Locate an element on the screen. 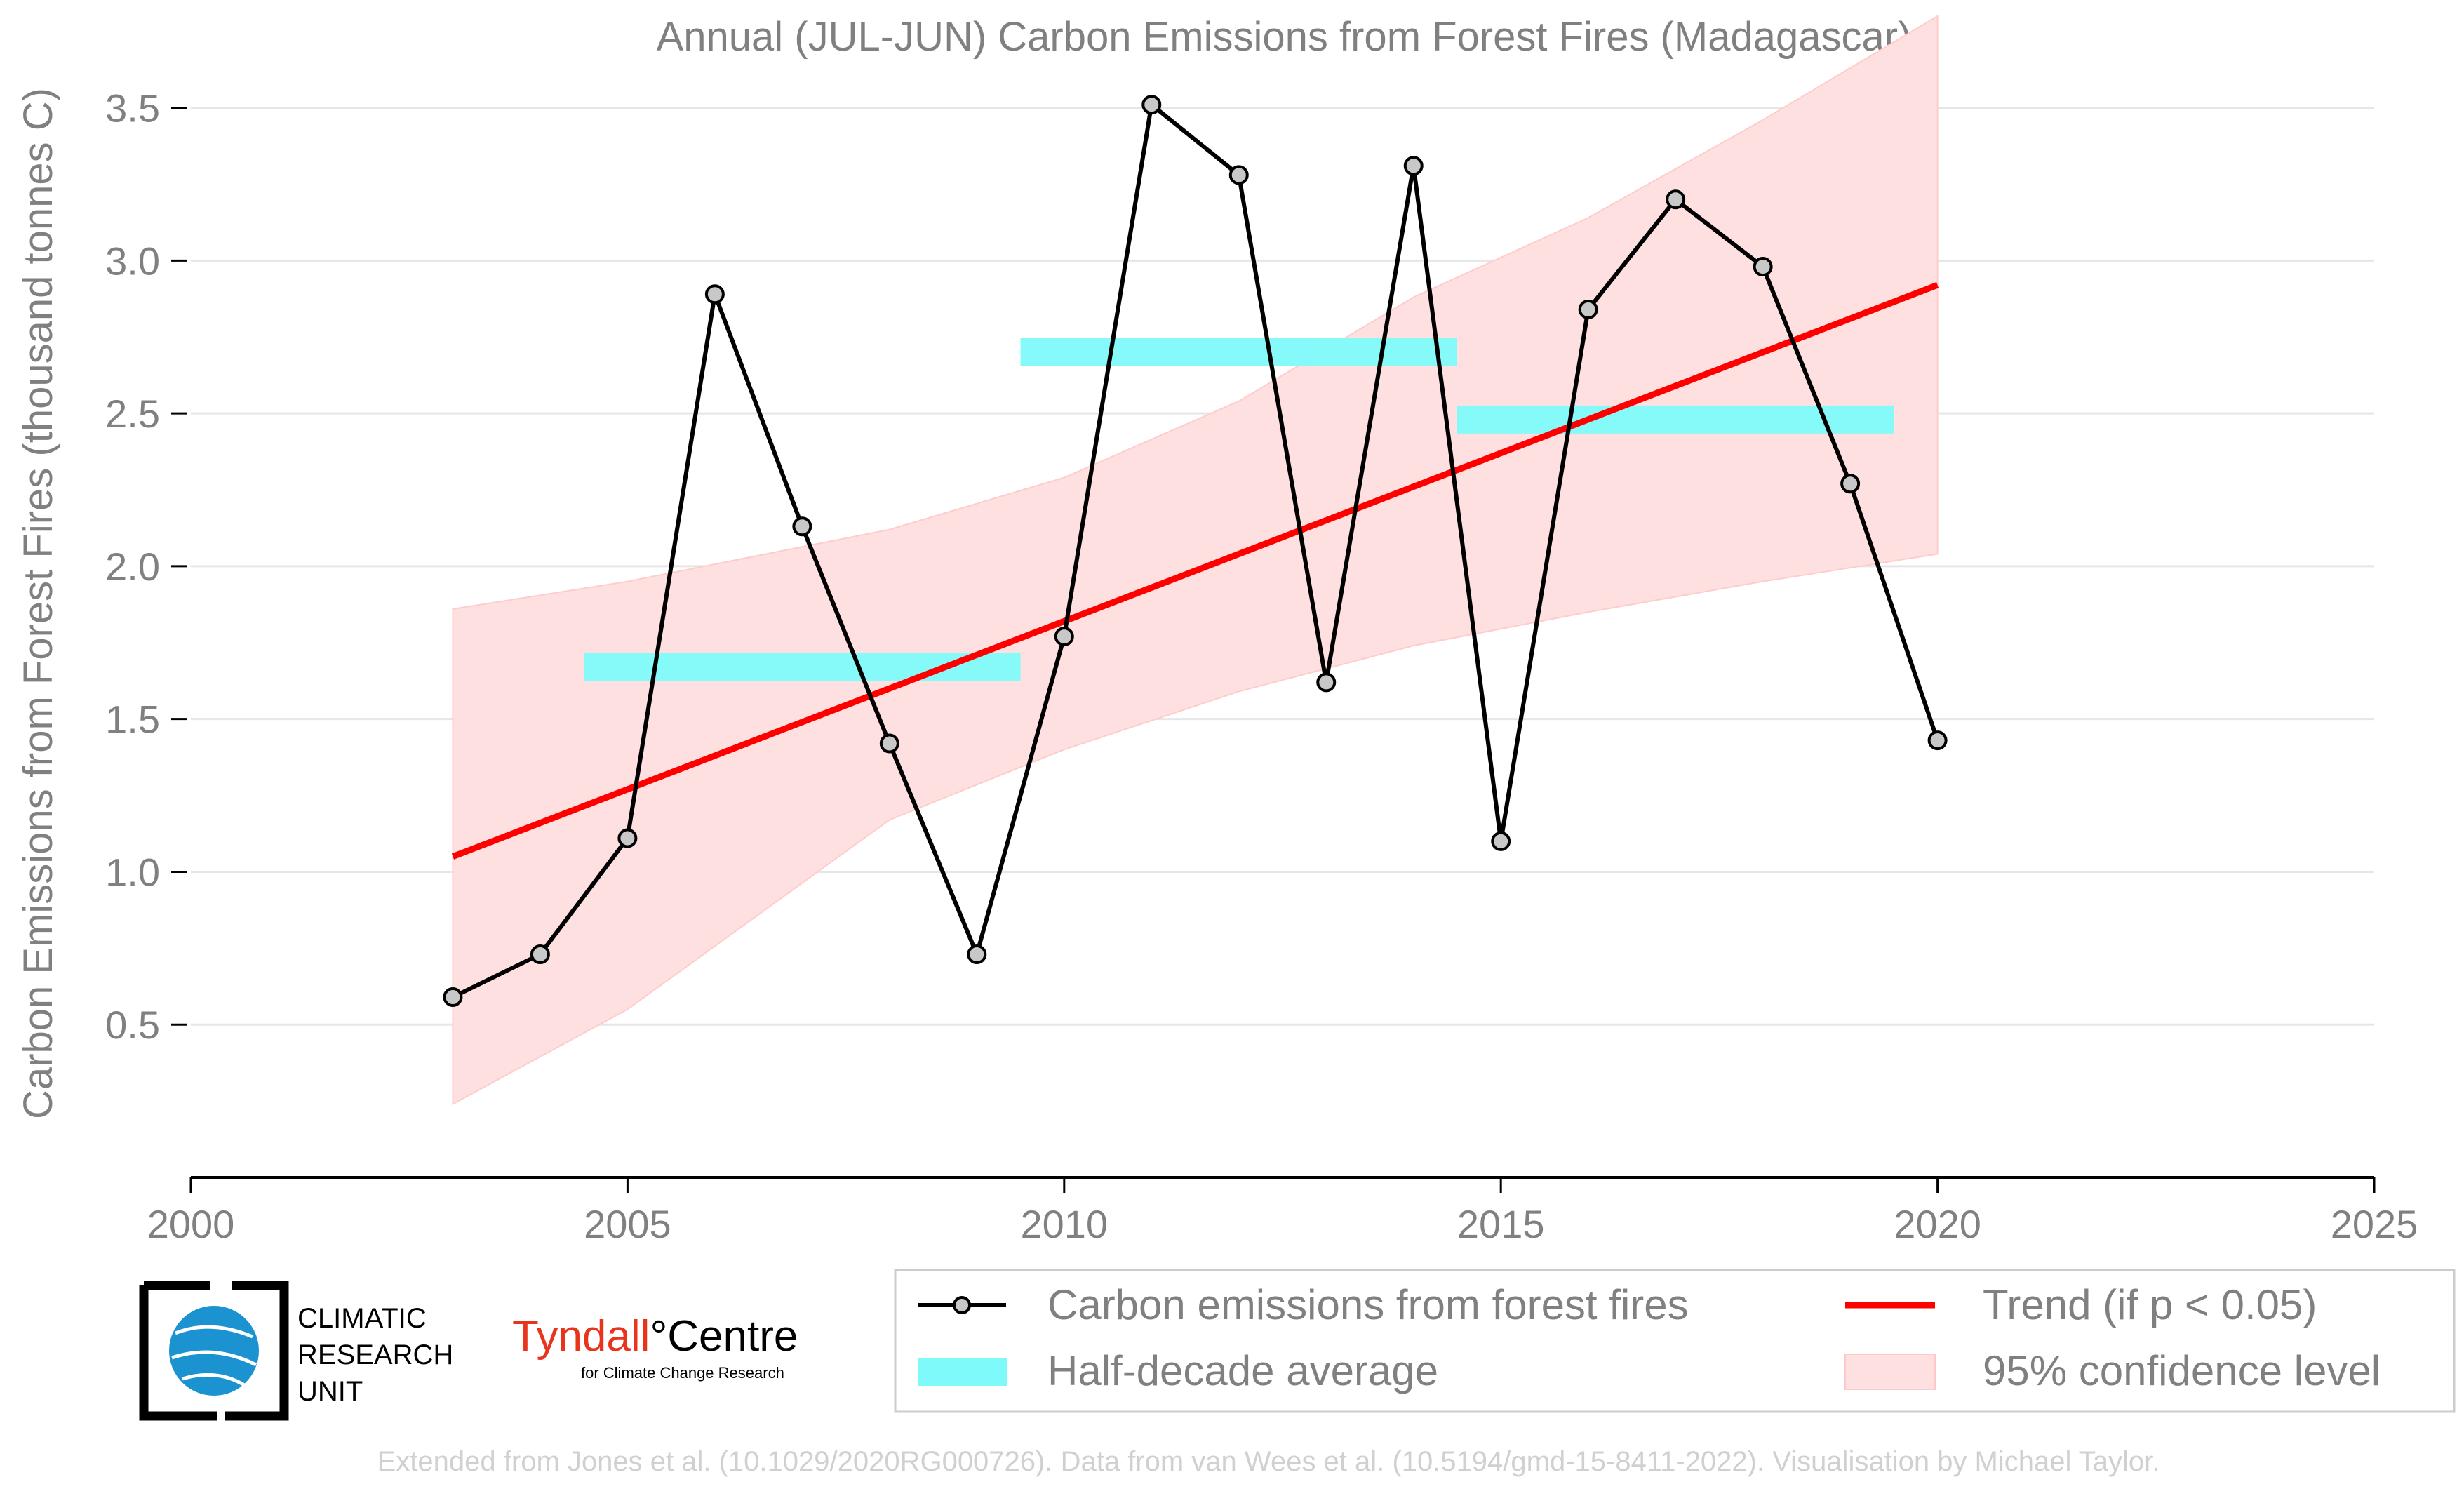 Image resolution: width=2464 pixels, height=1496 pixels. cru-line-3: UNIT is located at coordinates (330, 1391).